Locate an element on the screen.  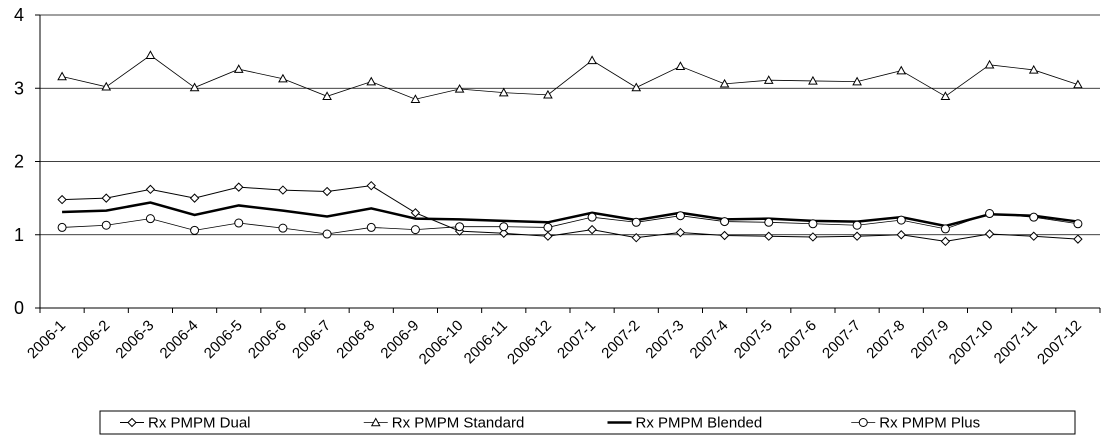
x-tick-label: 2007-5 is located at coordinates (753, 339).